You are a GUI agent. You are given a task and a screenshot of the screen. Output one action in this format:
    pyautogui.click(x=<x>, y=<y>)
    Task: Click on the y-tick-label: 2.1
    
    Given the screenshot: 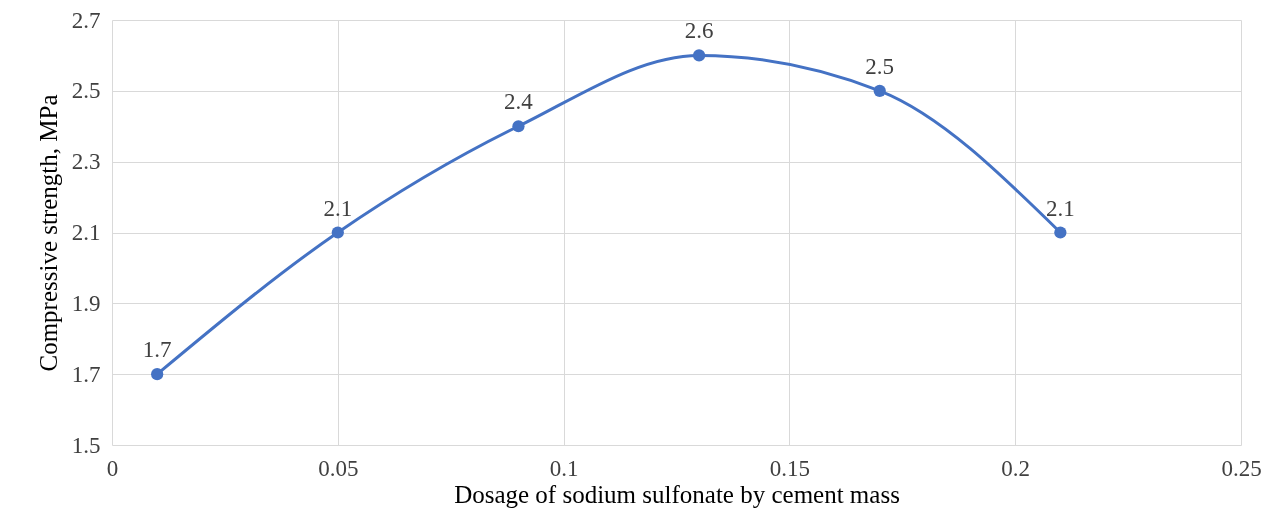 What is the action you would take?
    pyautogui.click(x=86, y=232)
    